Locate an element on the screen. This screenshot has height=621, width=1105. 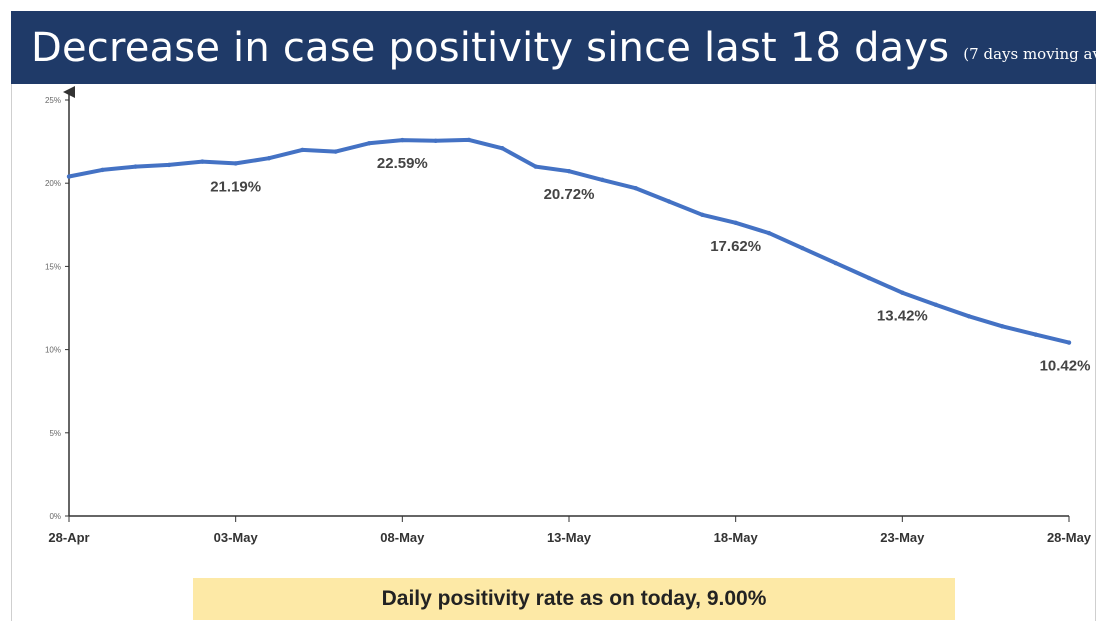
data-label: 13.42% is located at coordinates (902, 316).